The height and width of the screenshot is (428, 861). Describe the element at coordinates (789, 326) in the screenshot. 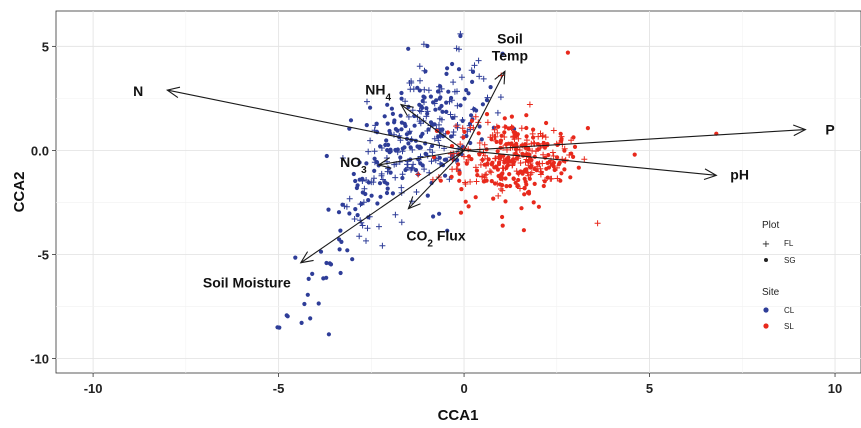

I see `legend-item-sl: SL` at that location.